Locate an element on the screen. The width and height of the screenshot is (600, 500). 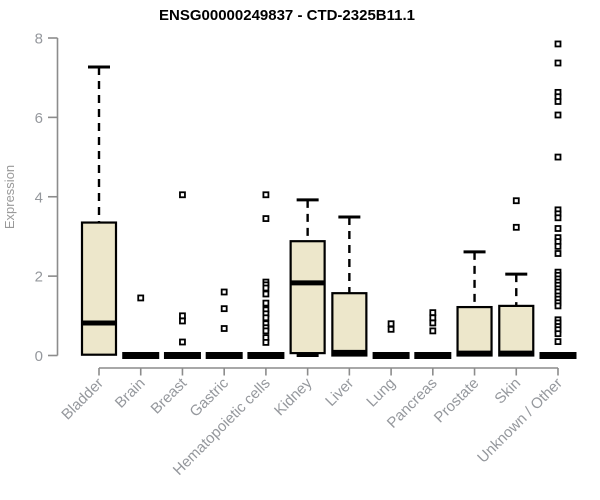
y-tick-label: 8 is located at coordinates (39, 39).